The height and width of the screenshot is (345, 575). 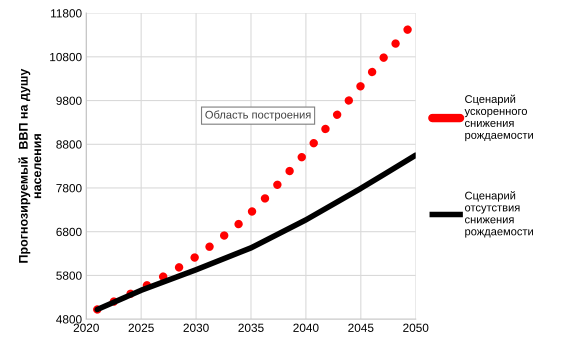 I want to click on x-tick-label: 2045, so click(x=361, y=328).